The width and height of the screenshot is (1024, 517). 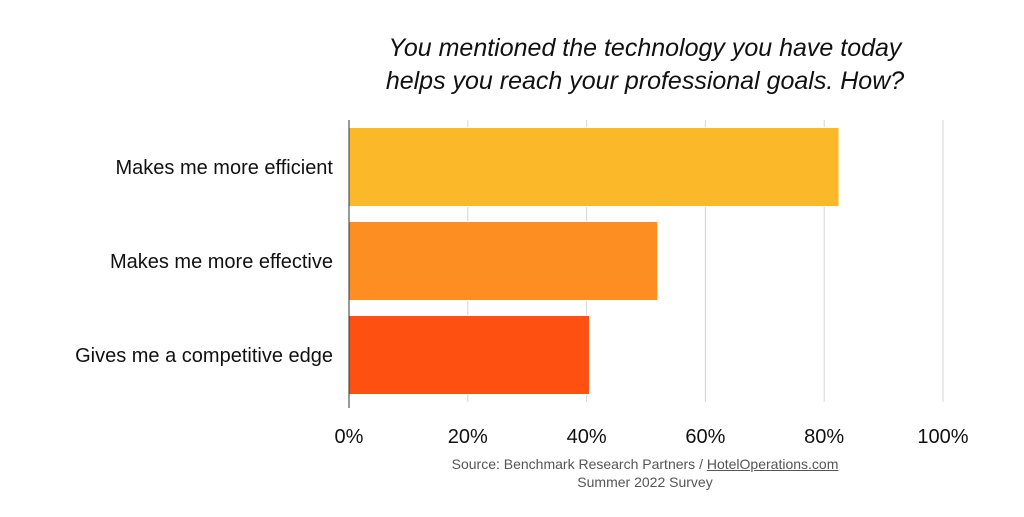 I want to click on source-prefix: Source: Benchmark Research Partners /, so click(x=579, y=464).